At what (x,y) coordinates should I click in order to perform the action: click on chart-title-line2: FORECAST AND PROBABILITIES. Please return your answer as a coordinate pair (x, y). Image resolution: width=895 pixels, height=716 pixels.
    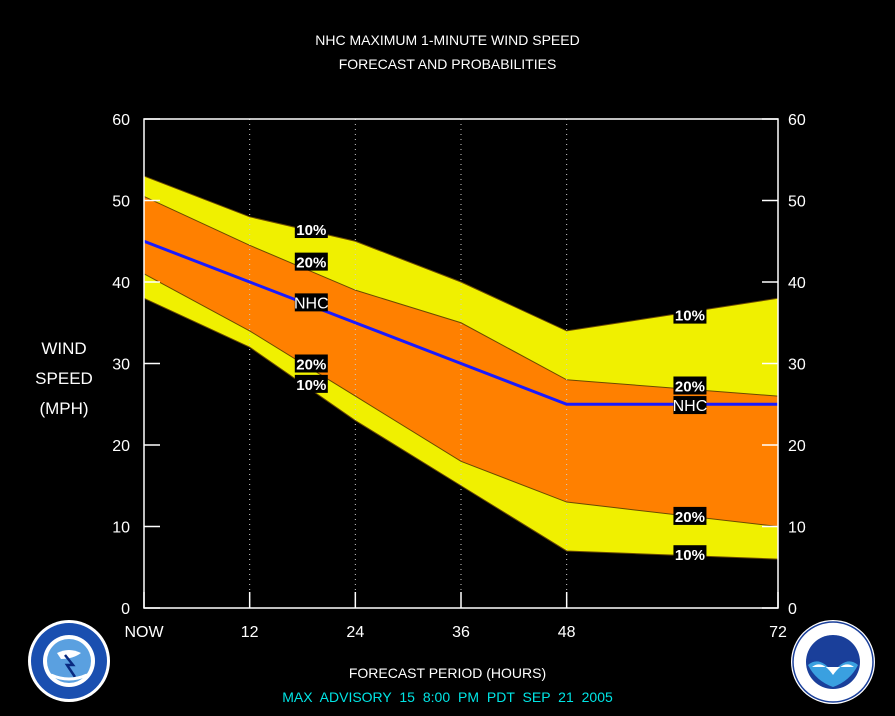
    Looking at the image, I should click on (447, 64).